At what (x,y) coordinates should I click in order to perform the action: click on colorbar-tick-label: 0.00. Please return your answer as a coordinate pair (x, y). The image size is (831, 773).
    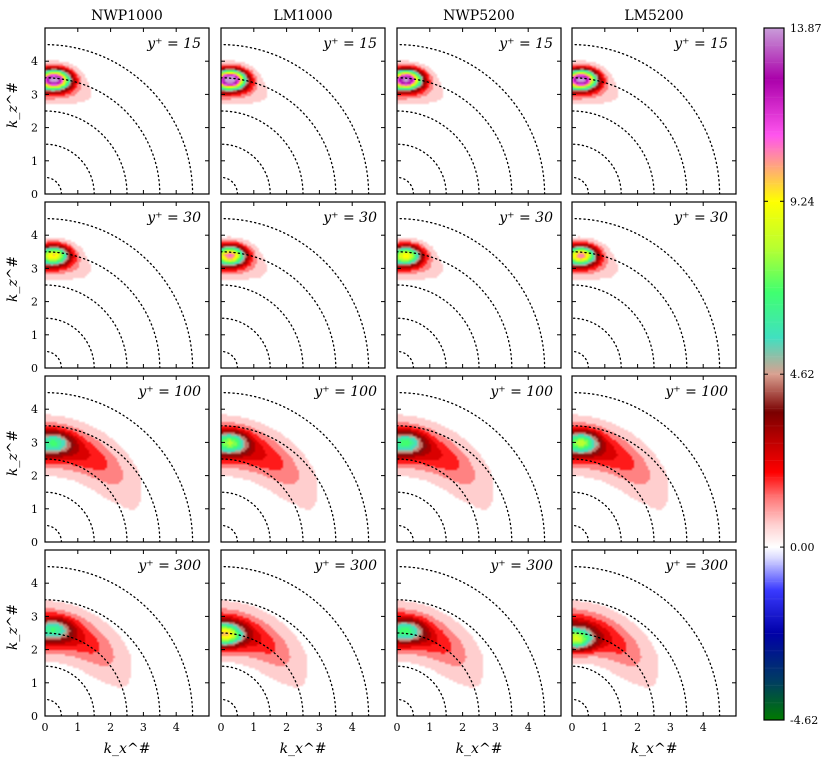
    Looking at the image, I should click on (802, 547).